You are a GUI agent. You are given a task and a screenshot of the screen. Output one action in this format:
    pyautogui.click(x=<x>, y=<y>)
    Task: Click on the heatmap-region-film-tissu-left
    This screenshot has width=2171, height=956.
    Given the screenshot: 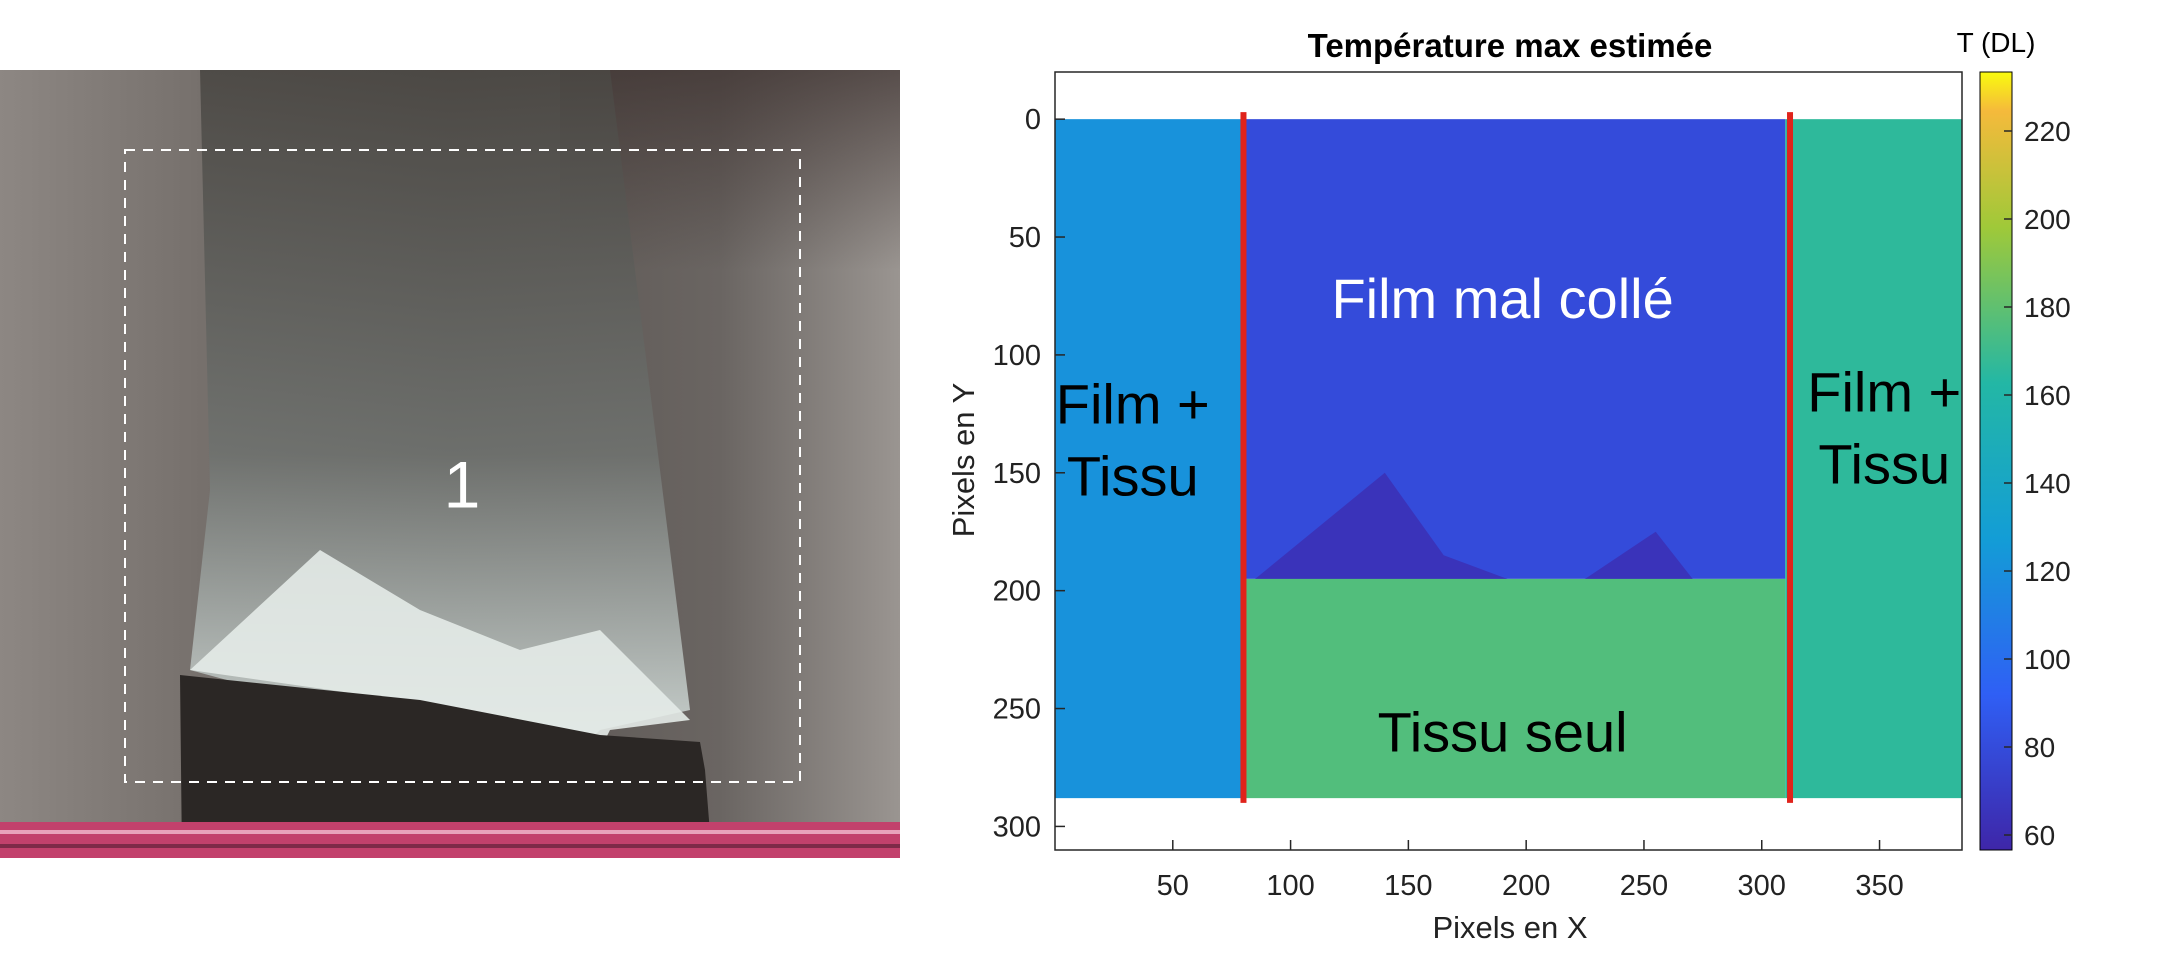 What is the action you would take?
    pyautogui.click(x=1149, y=459)
    